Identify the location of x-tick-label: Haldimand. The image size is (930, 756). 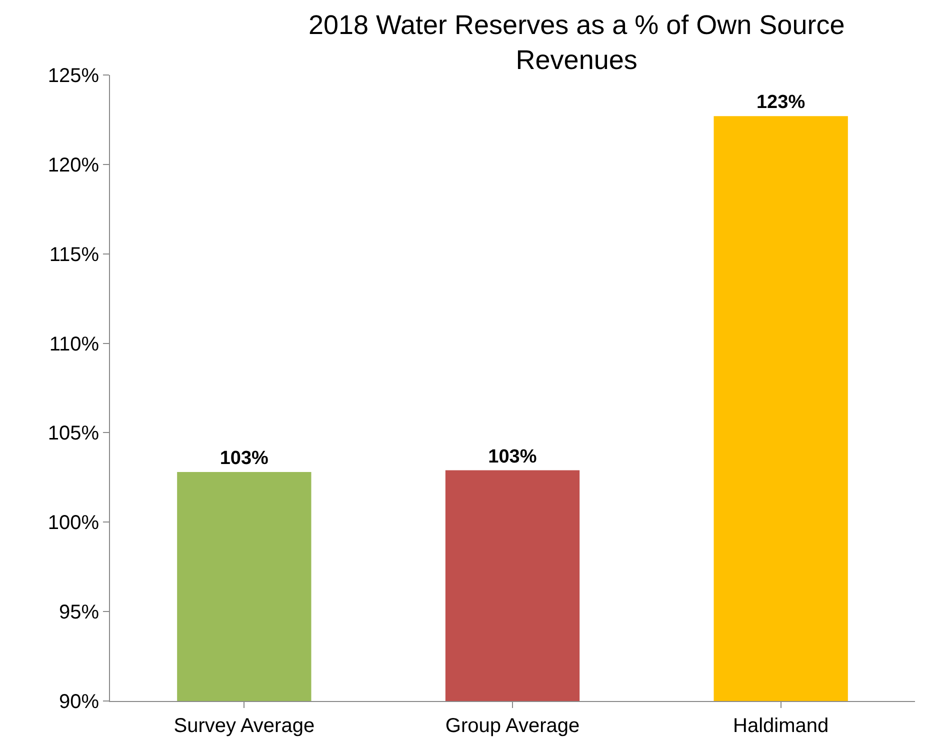
(781, 726).